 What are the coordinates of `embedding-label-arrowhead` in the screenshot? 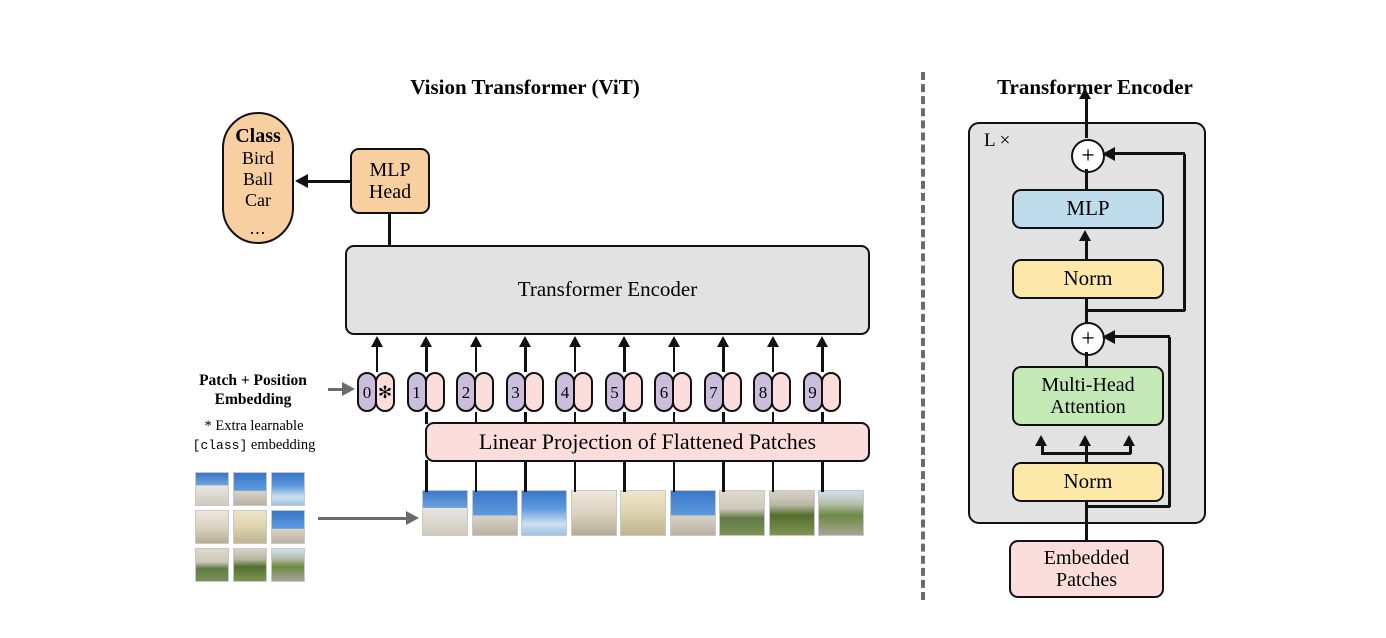 It's located at (348, 389).